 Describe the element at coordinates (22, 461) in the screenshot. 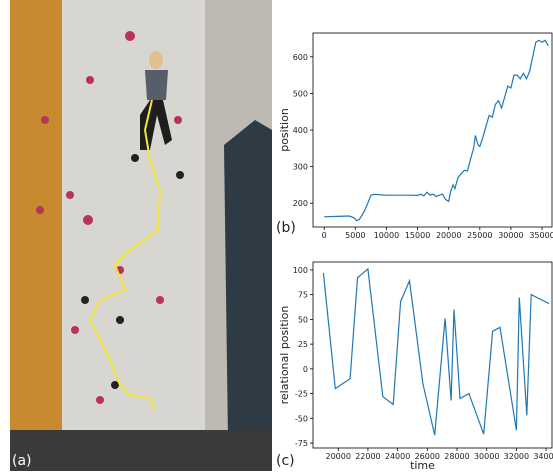

I see `panel-label: (a)` at that location.